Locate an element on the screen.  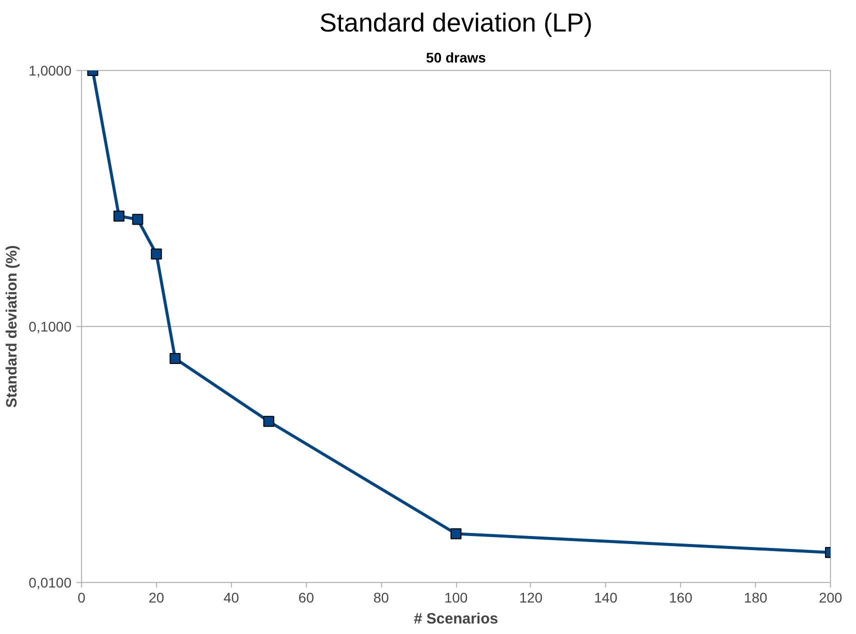
x-tick-label: 80 is located at coordinates (381, 598).